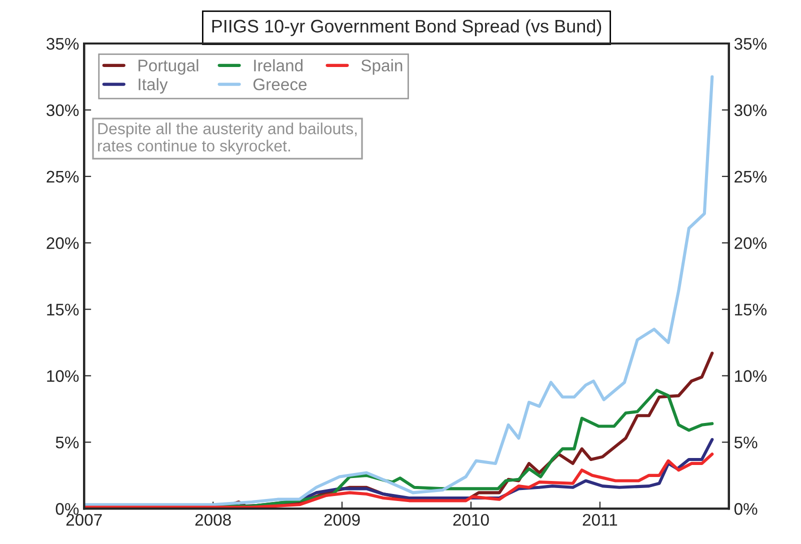 This screenshot has height=544, width=801. What do you see at coordinates (750, 110) in the screenshot?
I see `y2-tick-label: 30%` at bounding box center [750, 110].